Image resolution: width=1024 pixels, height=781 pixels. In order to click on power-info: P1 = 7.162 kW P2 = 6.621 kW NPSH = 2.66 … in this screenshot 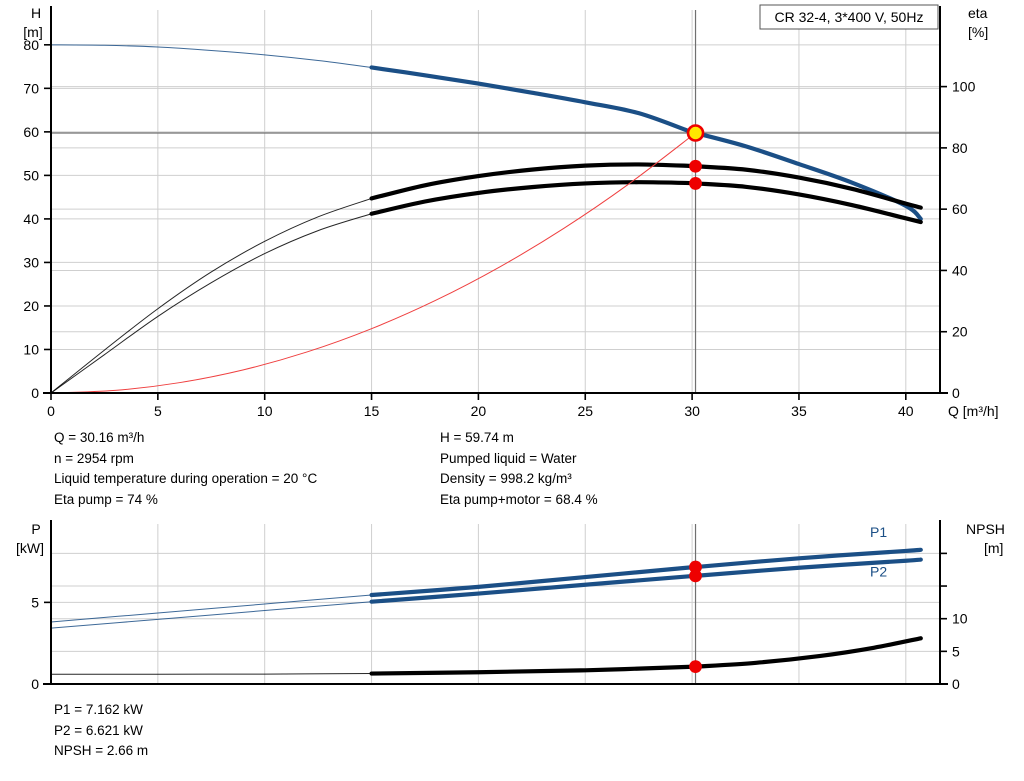, I will do `click(101, 731)`.